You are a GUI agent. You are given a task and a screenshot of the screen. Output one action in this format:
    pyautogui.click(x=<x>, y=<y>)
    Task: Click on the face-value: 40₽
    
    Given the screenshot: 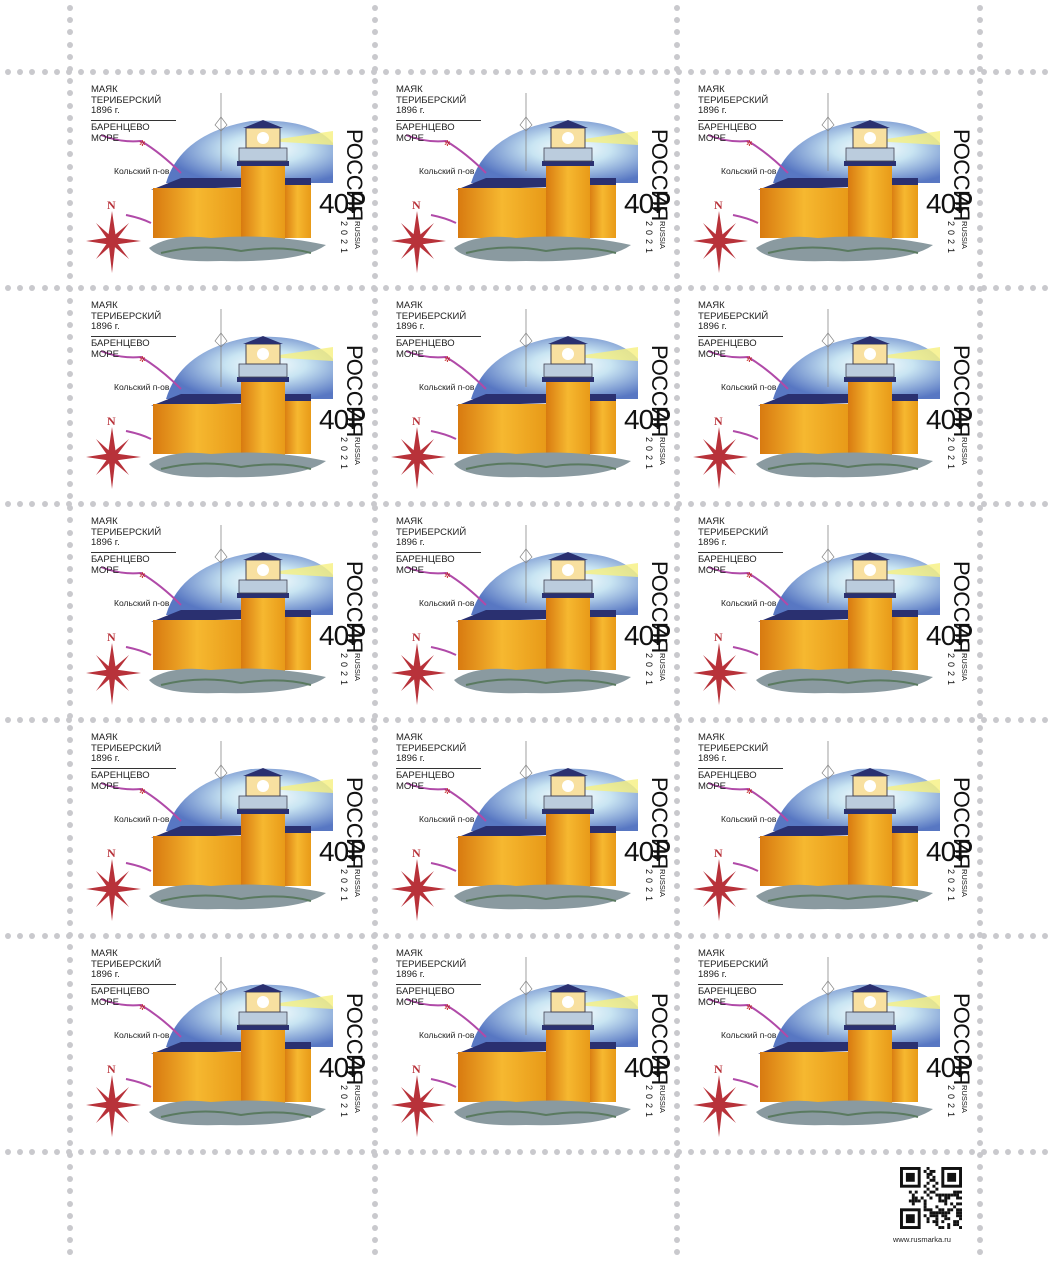 What is the action you would take?
    pyautogui.click(x=647, y=203)
    